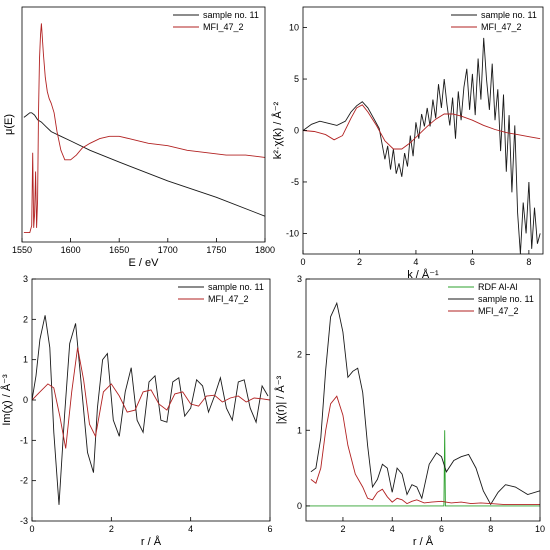 The width and height of the screenshot is (550, 550). What do you see at coordinates (144, 263) in the screenshot?
I see `x-axis-label: E / eV` at bounding box center [144, 263].